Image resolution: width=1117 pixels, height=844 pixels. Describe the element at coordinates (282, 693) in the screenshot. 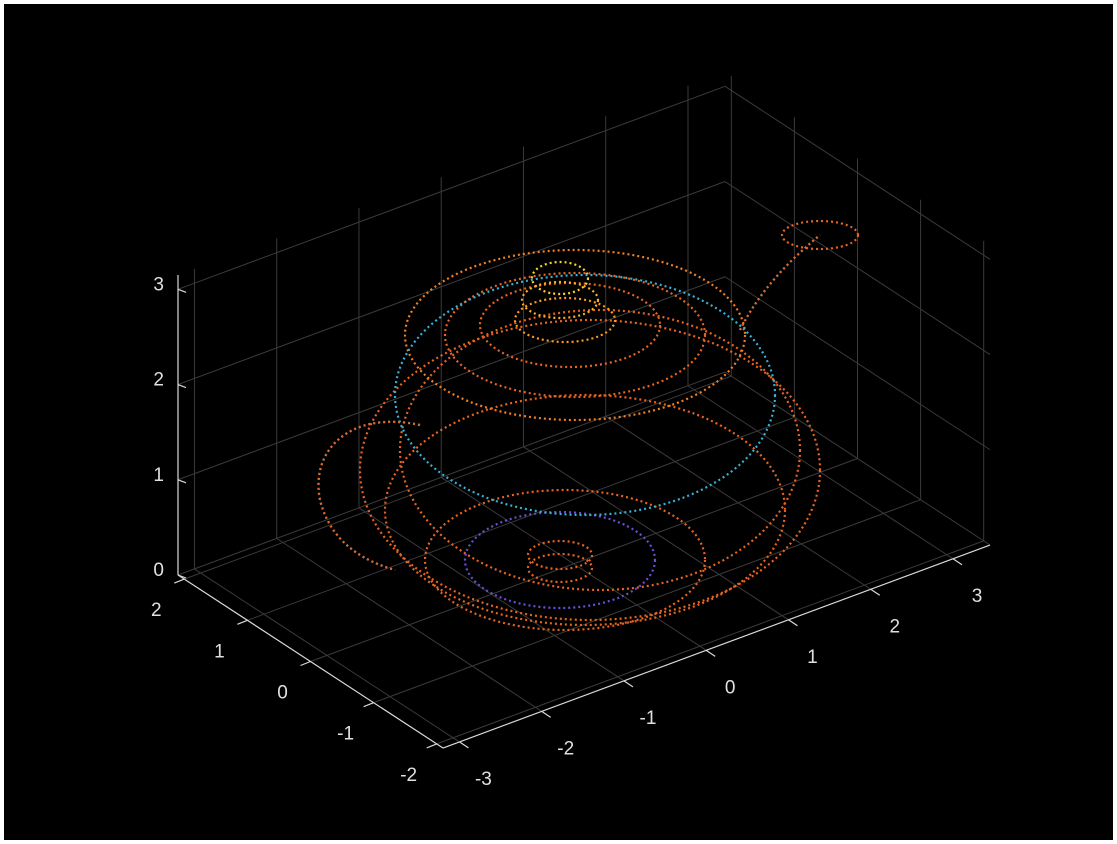

I see `y-tick-label: 0` at that location.